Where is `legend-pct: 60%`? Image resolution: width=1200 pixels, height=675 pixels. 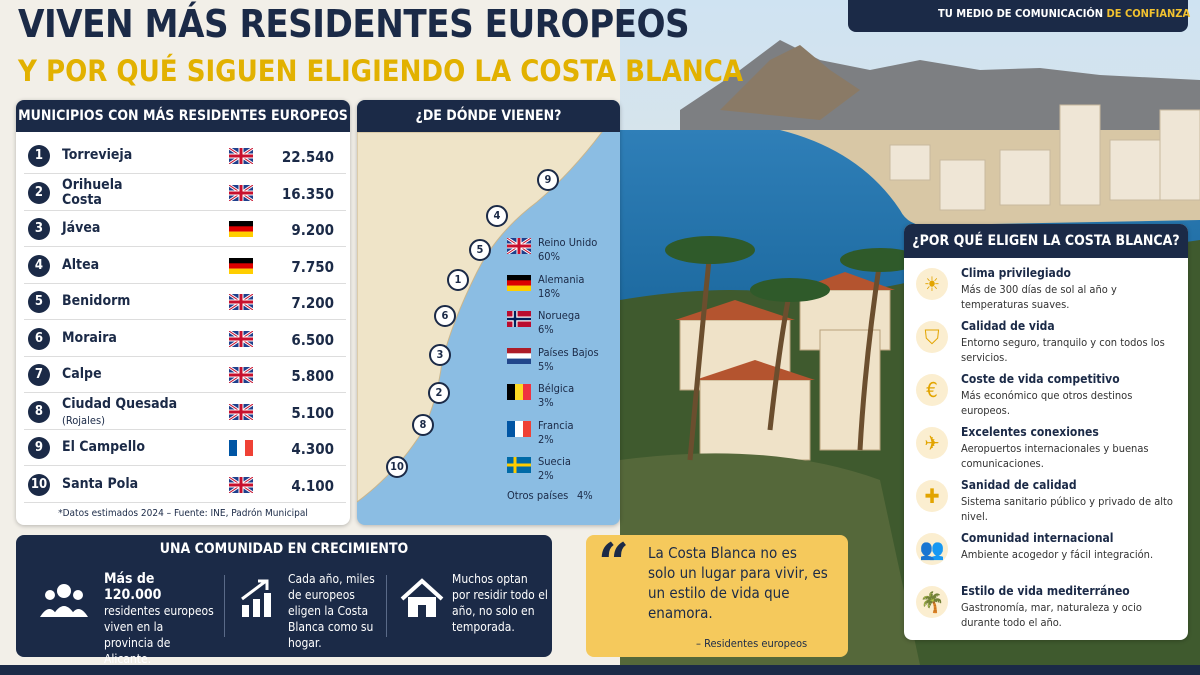 legend-pct: 60% is located at coordinates (549, 256).